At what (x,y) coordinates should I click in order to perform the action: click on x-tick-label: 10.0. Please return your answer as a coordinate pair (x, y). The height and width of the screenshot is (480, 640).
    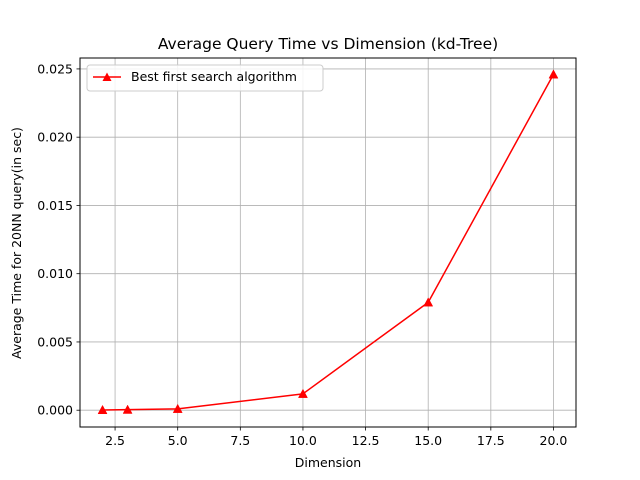
    Looking at the image, I should click on (303, 440).